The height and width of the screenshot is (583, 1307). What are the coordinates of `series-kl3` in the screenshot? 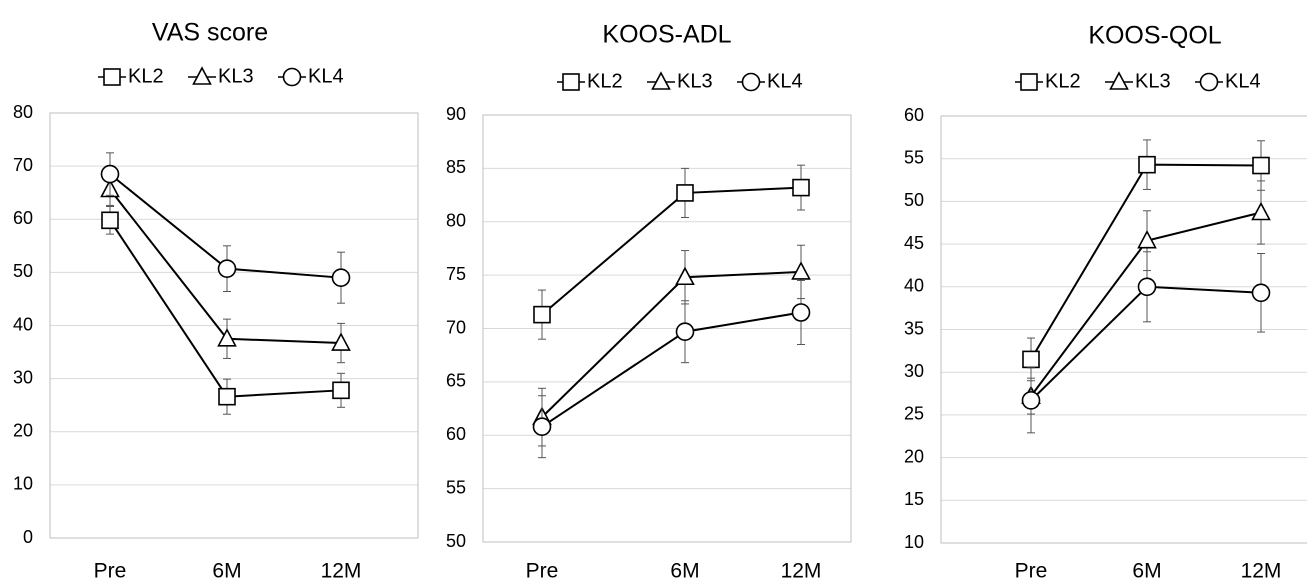 It's located at (1146, 297).